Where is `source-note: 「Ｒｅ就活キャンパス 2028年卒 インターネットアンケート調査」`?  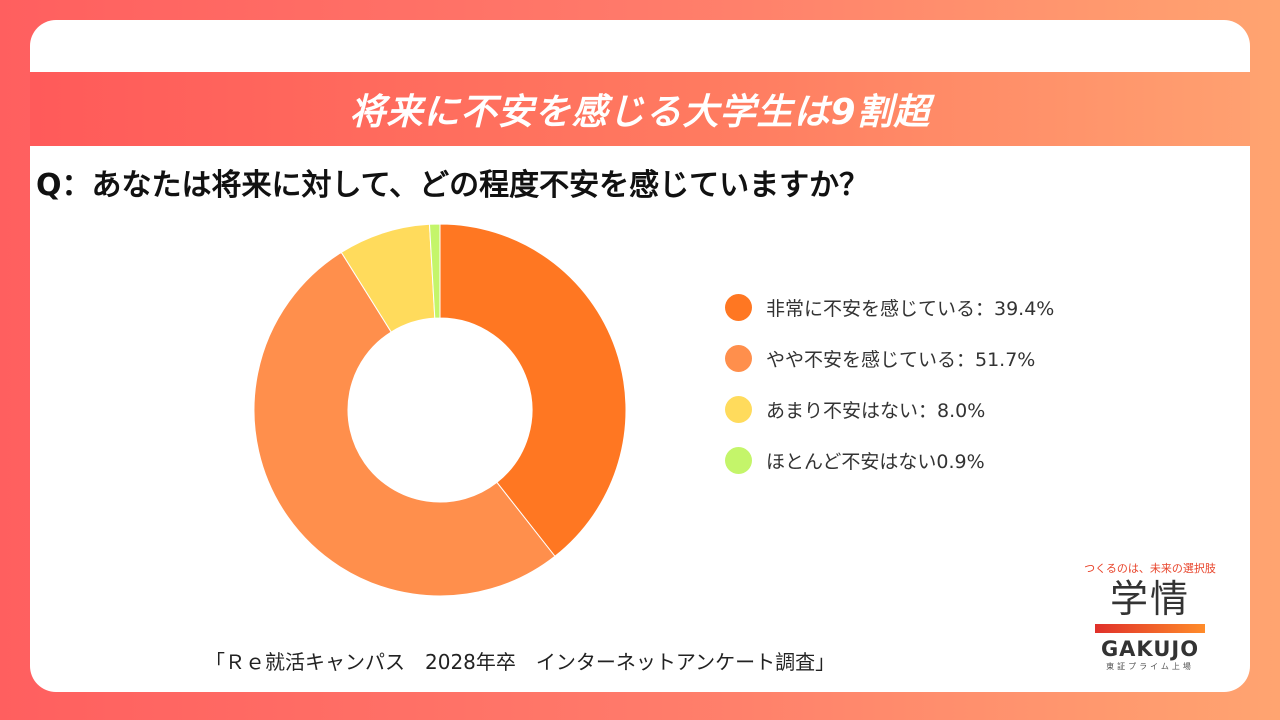
source-note: 「Ｒｅ就活キャンパス 2028年卒 インターネットアンケート調査」 is located at coordinates (520, 662).